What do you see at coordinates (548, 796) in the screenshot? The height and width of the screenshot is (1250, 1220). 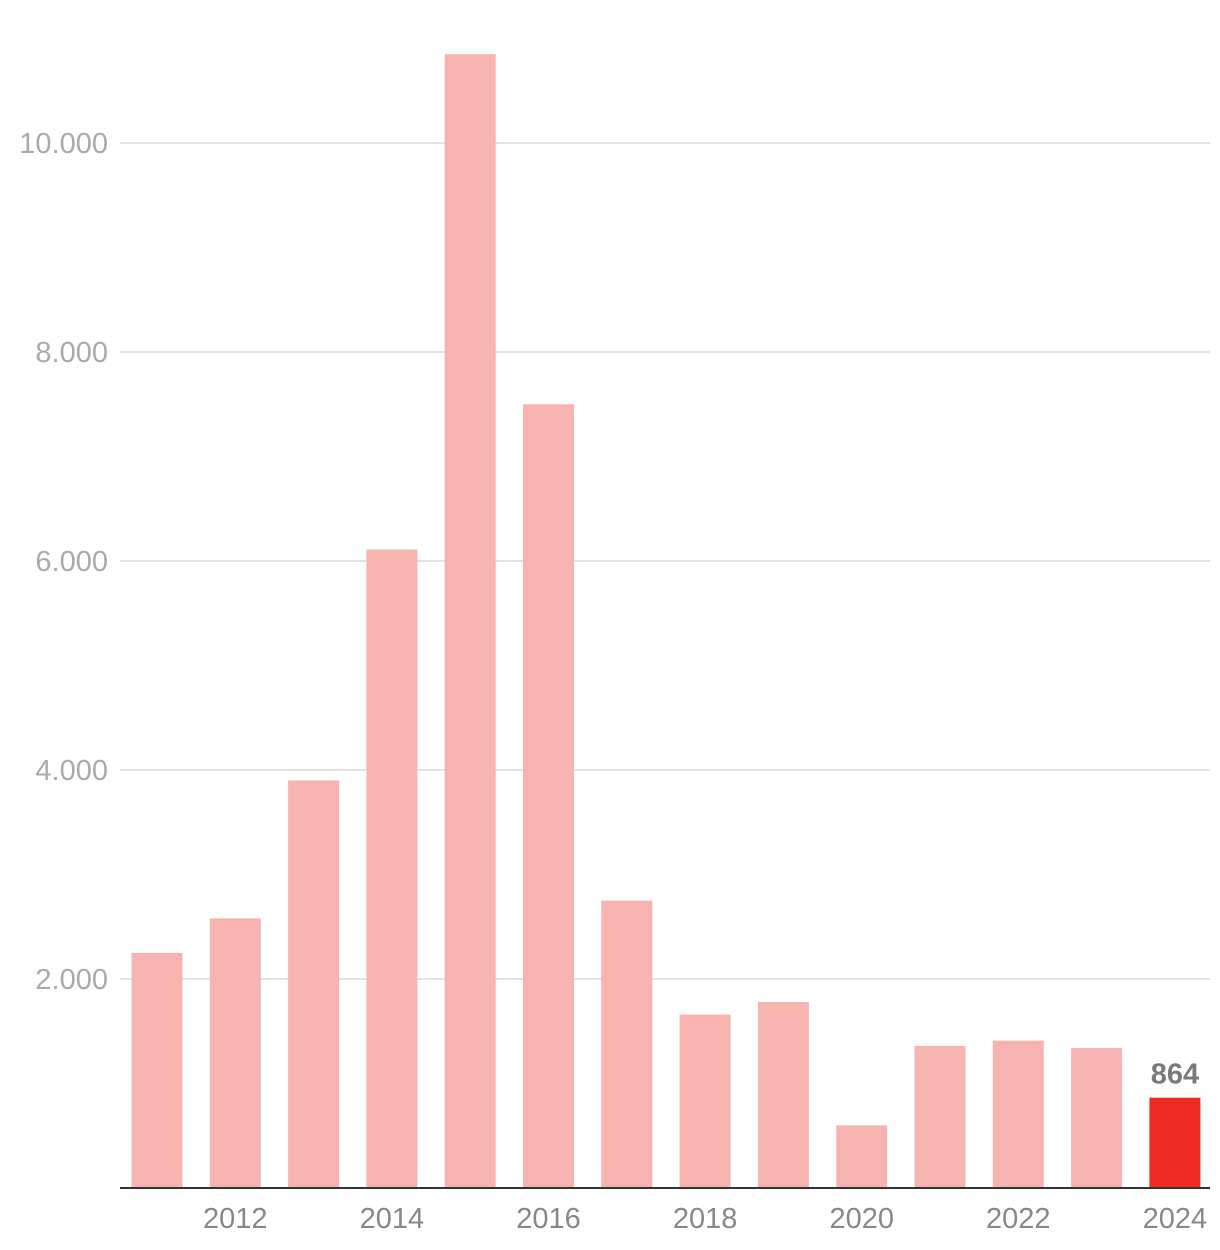 I see `bar-2016` at bounding box center [548, 796].